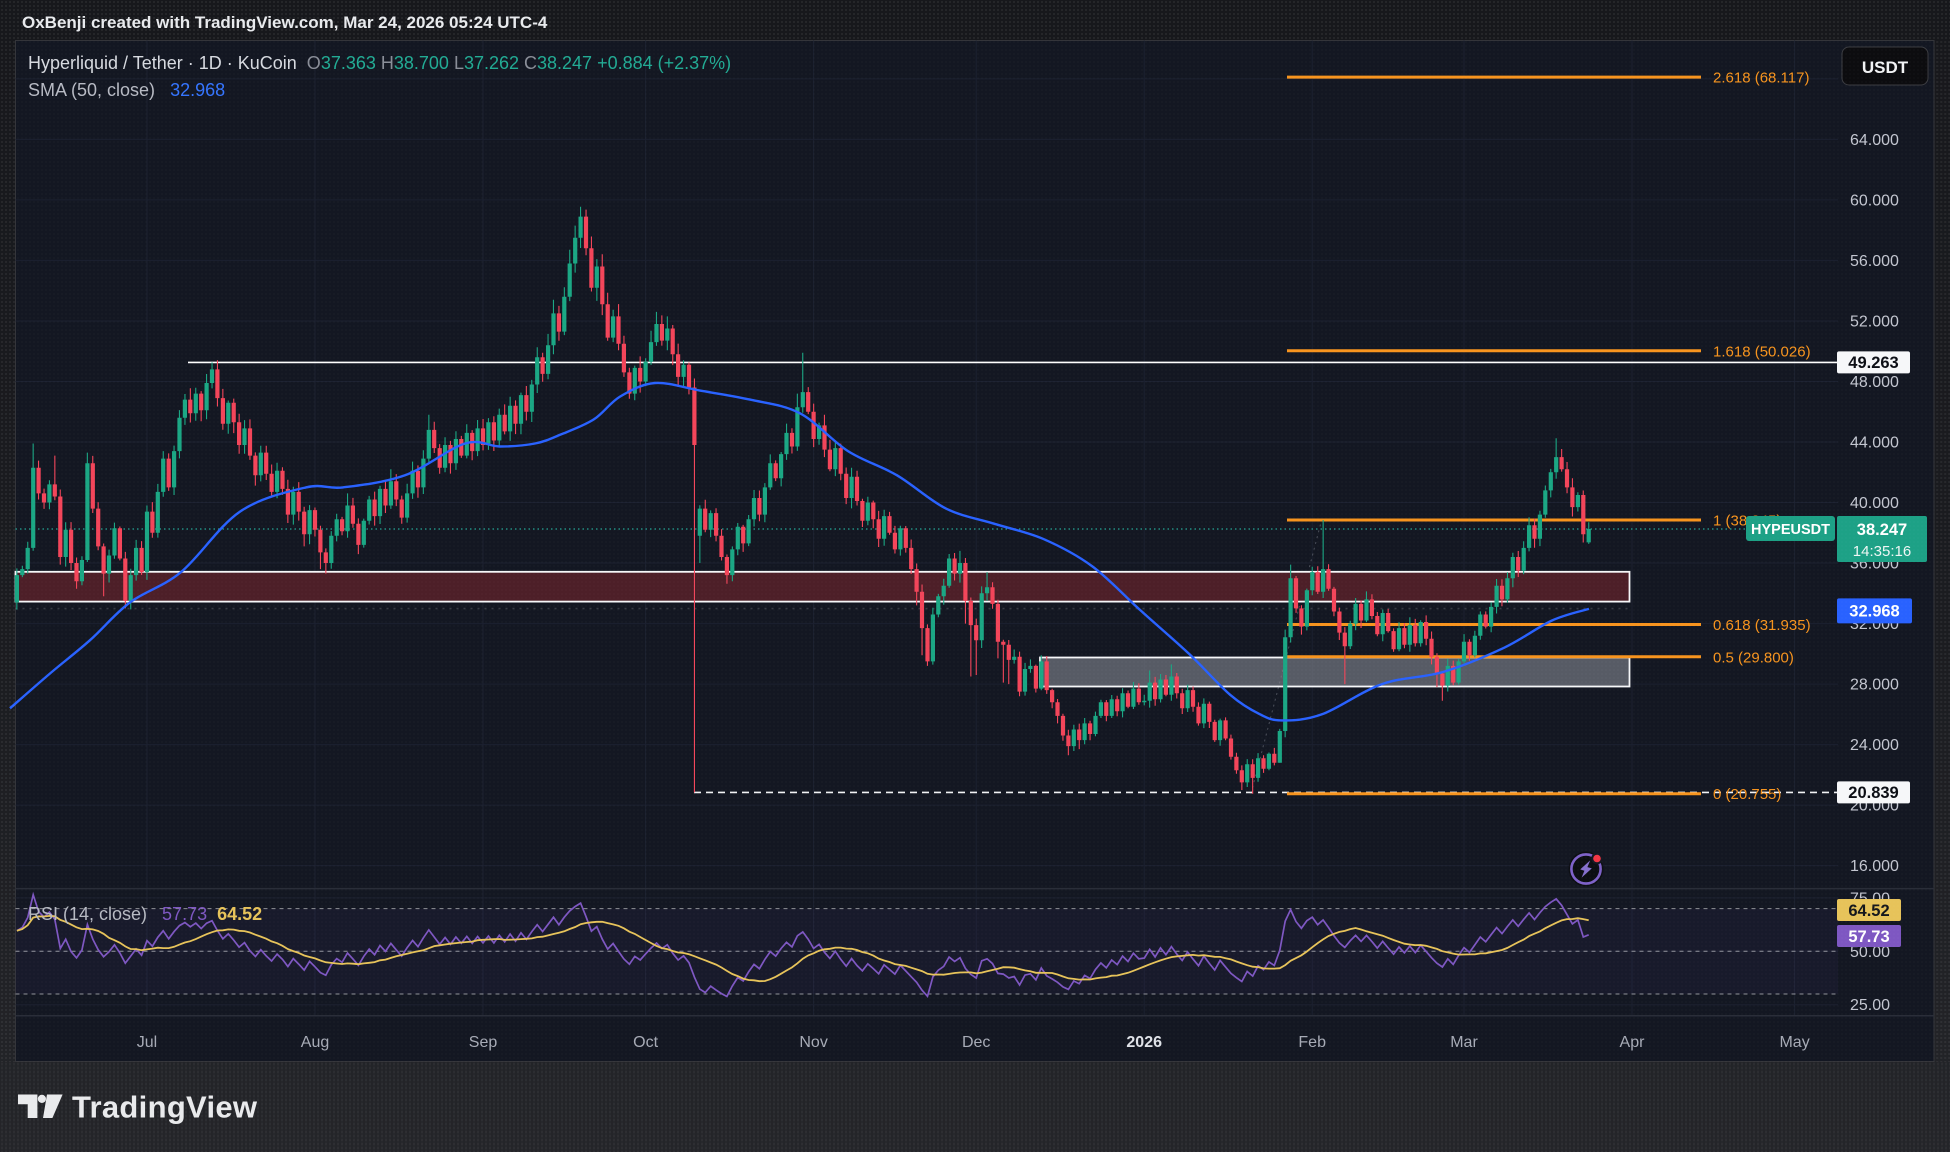 The height and width of the screenshot is (1152, 1950). What do you see at coordinates (1874, 322) in the screenshot?
I see `svg-text: 52.000` at bounding box center [1874, 322].